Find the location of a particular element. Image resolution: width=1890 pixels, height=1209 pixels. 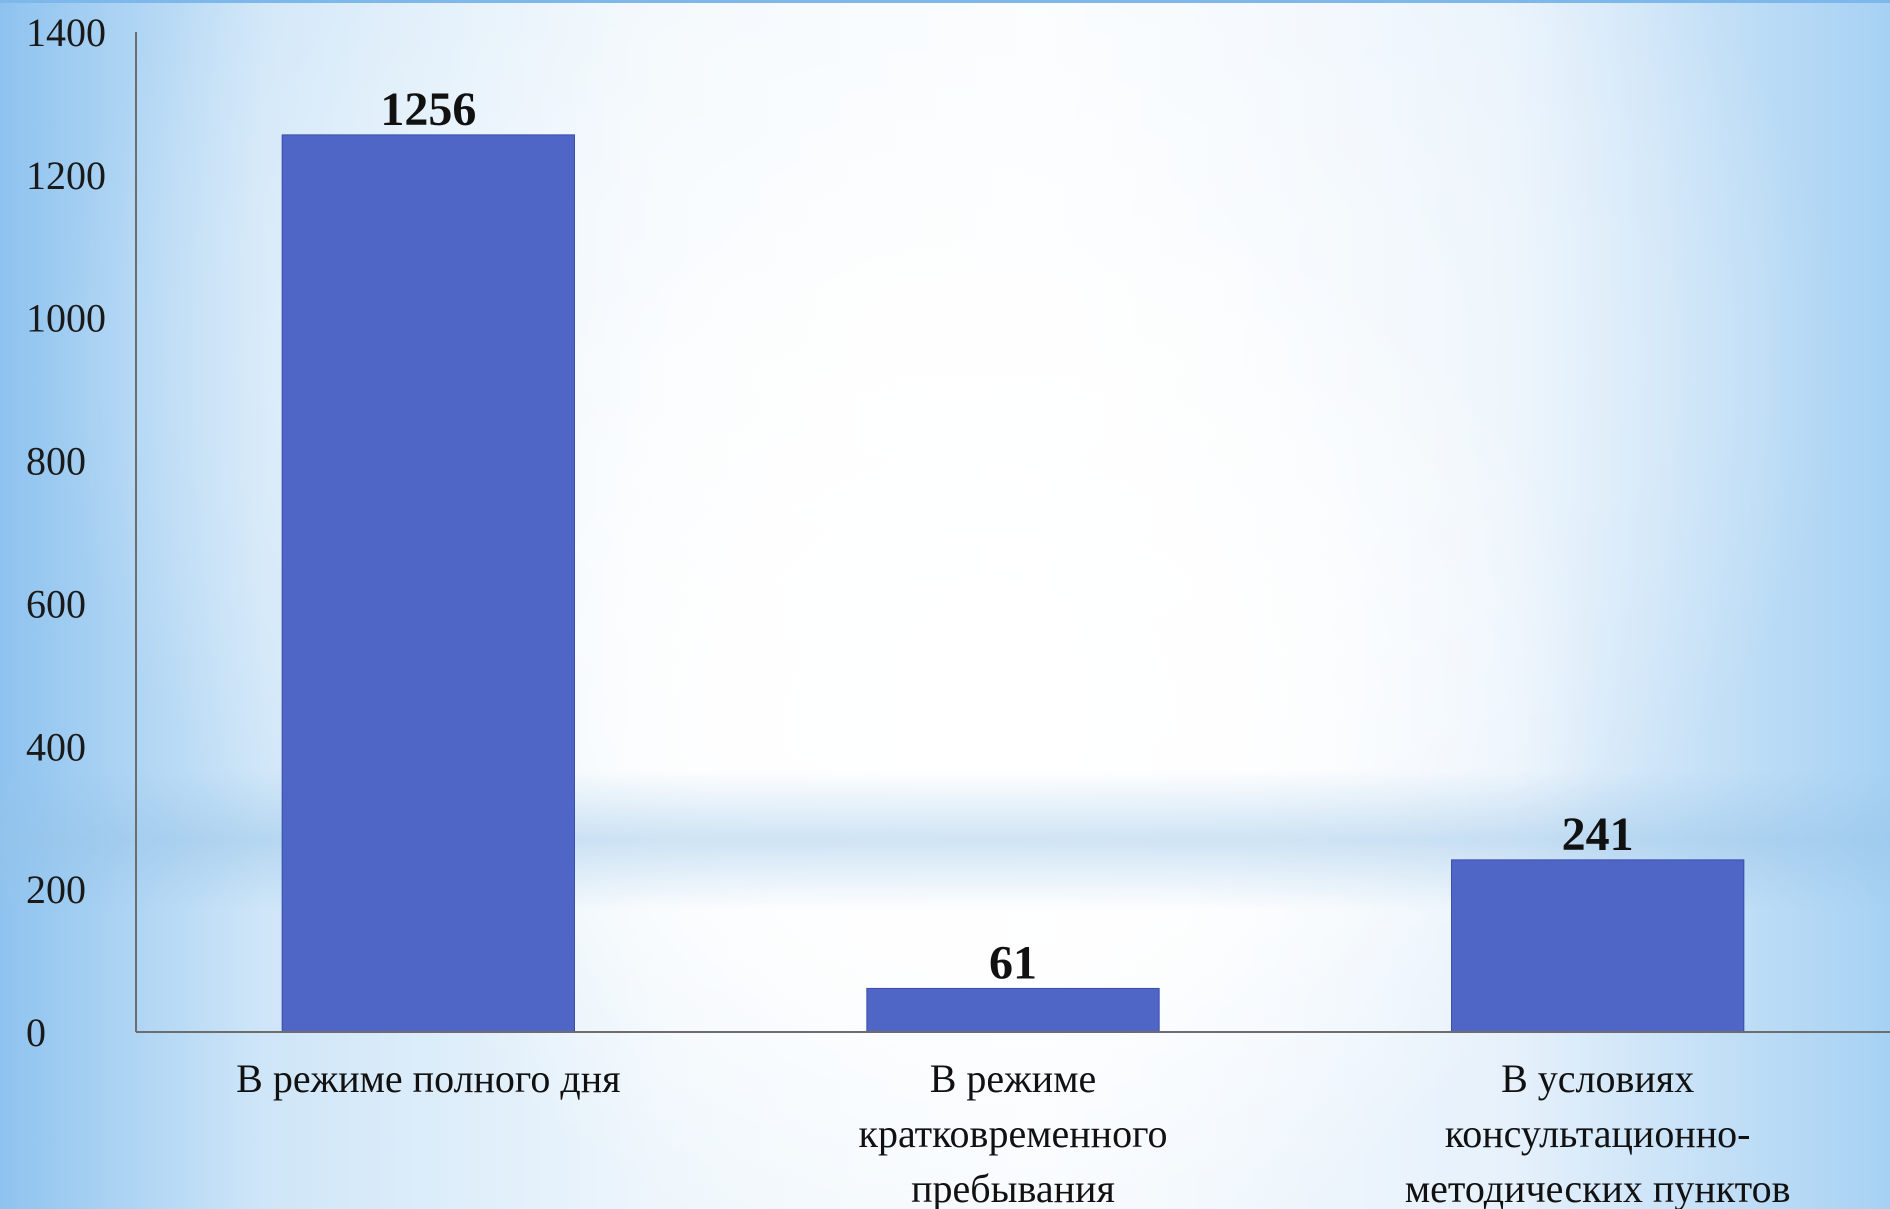

y-tick-label: 800 is located at coordinates (56, 461).